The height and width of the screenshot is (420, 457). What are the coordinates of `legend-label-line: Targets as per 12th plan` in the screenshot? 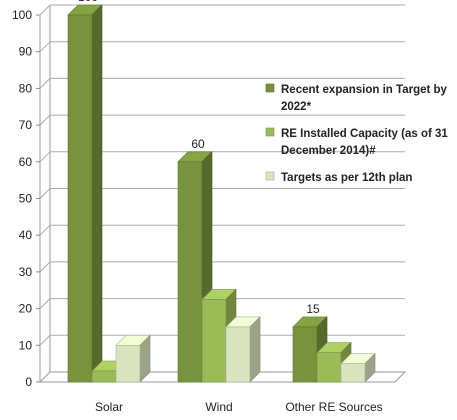 It's located at (346, 178).